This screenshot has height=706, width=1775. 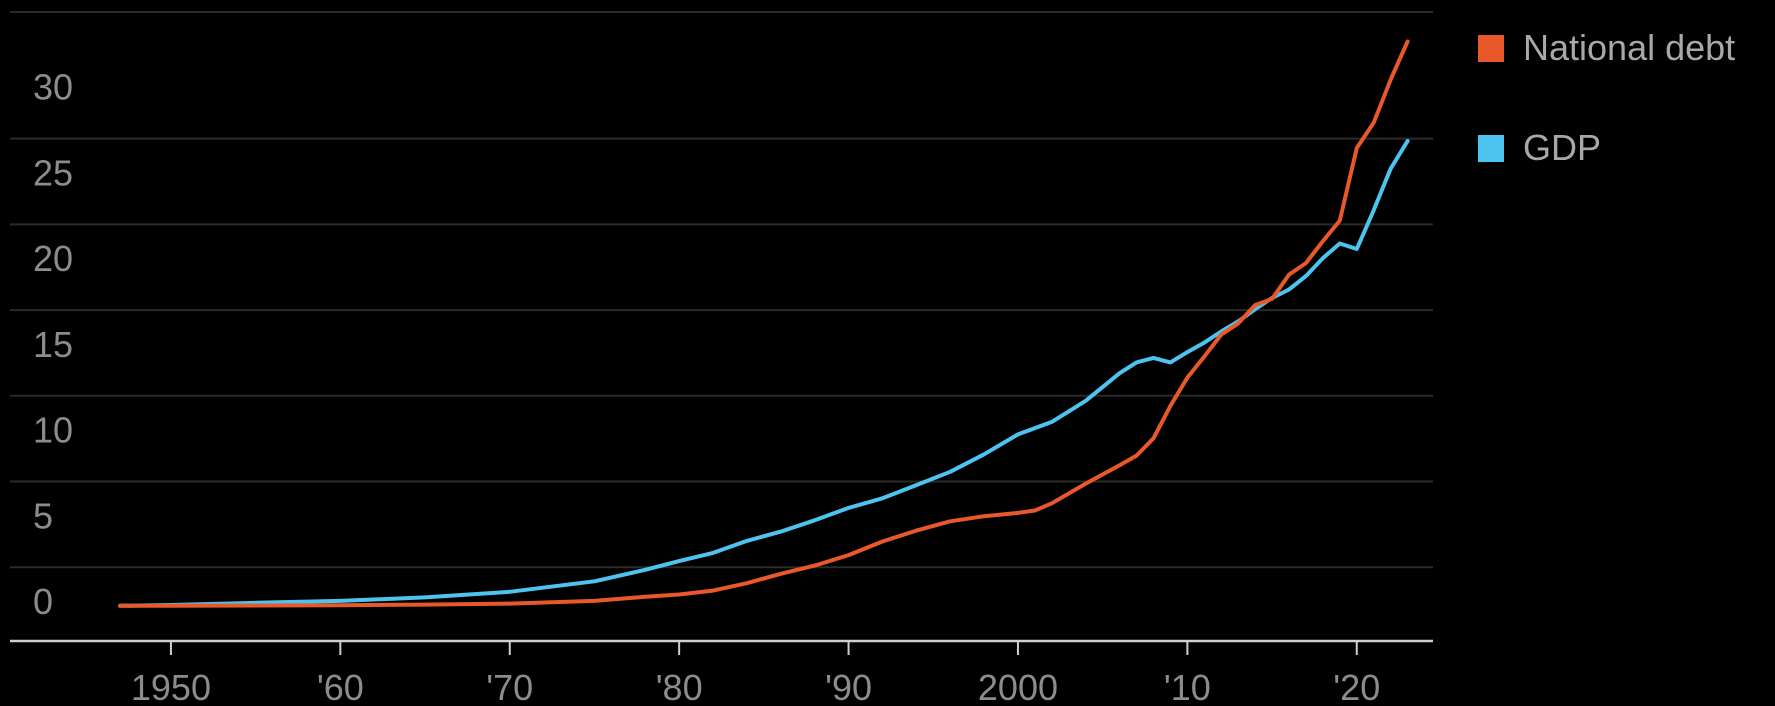 What do you see at coordinates (1491, 148) in the screenshot?
I see `legend-swatch-gdp` at bounding box center [1491, 148].